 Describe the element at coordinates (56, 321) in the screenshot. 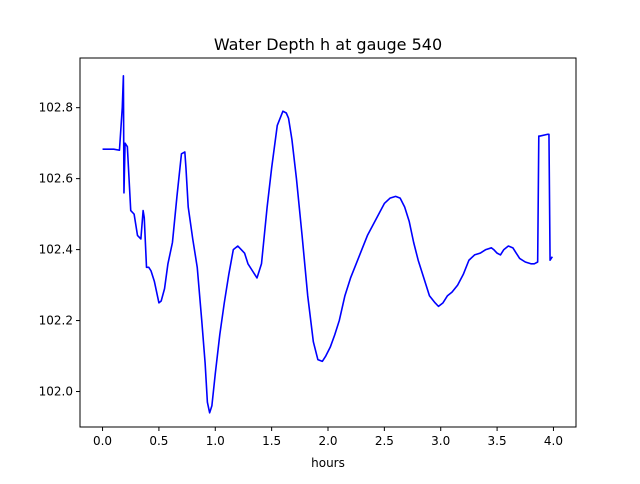

I see `y-tick-label: 102.2` at that location.